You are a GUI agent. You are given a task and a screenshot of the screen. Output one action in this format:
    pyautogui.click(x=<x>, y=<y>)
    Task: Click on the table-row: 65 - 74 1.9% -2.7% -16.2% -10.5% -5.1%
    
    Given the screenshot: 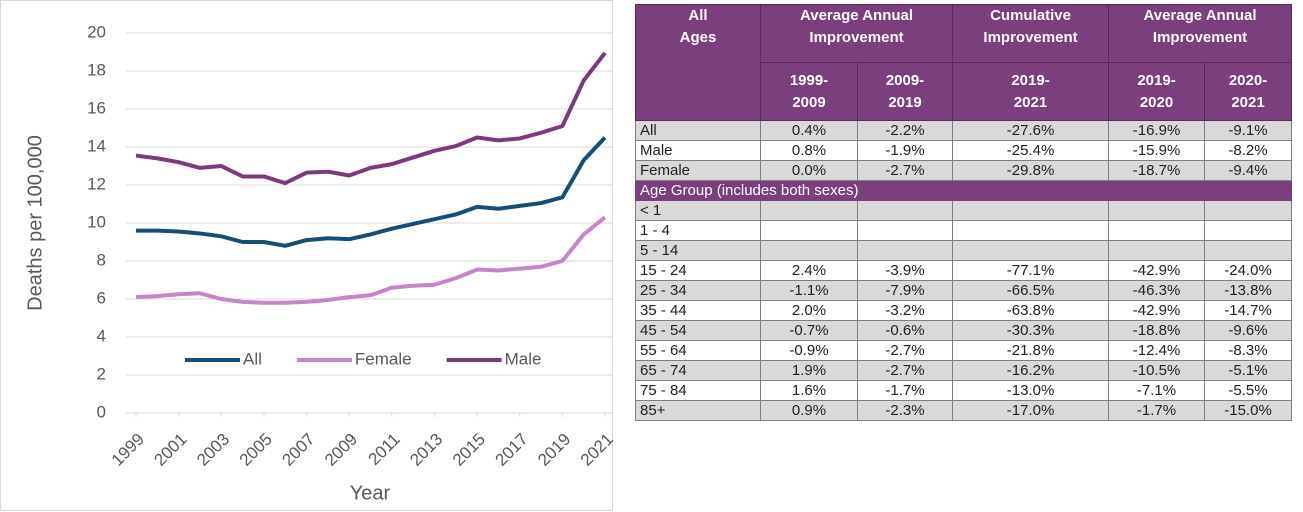 What is the action you would take?
    pyautogui.click(x=964, y=370)
    